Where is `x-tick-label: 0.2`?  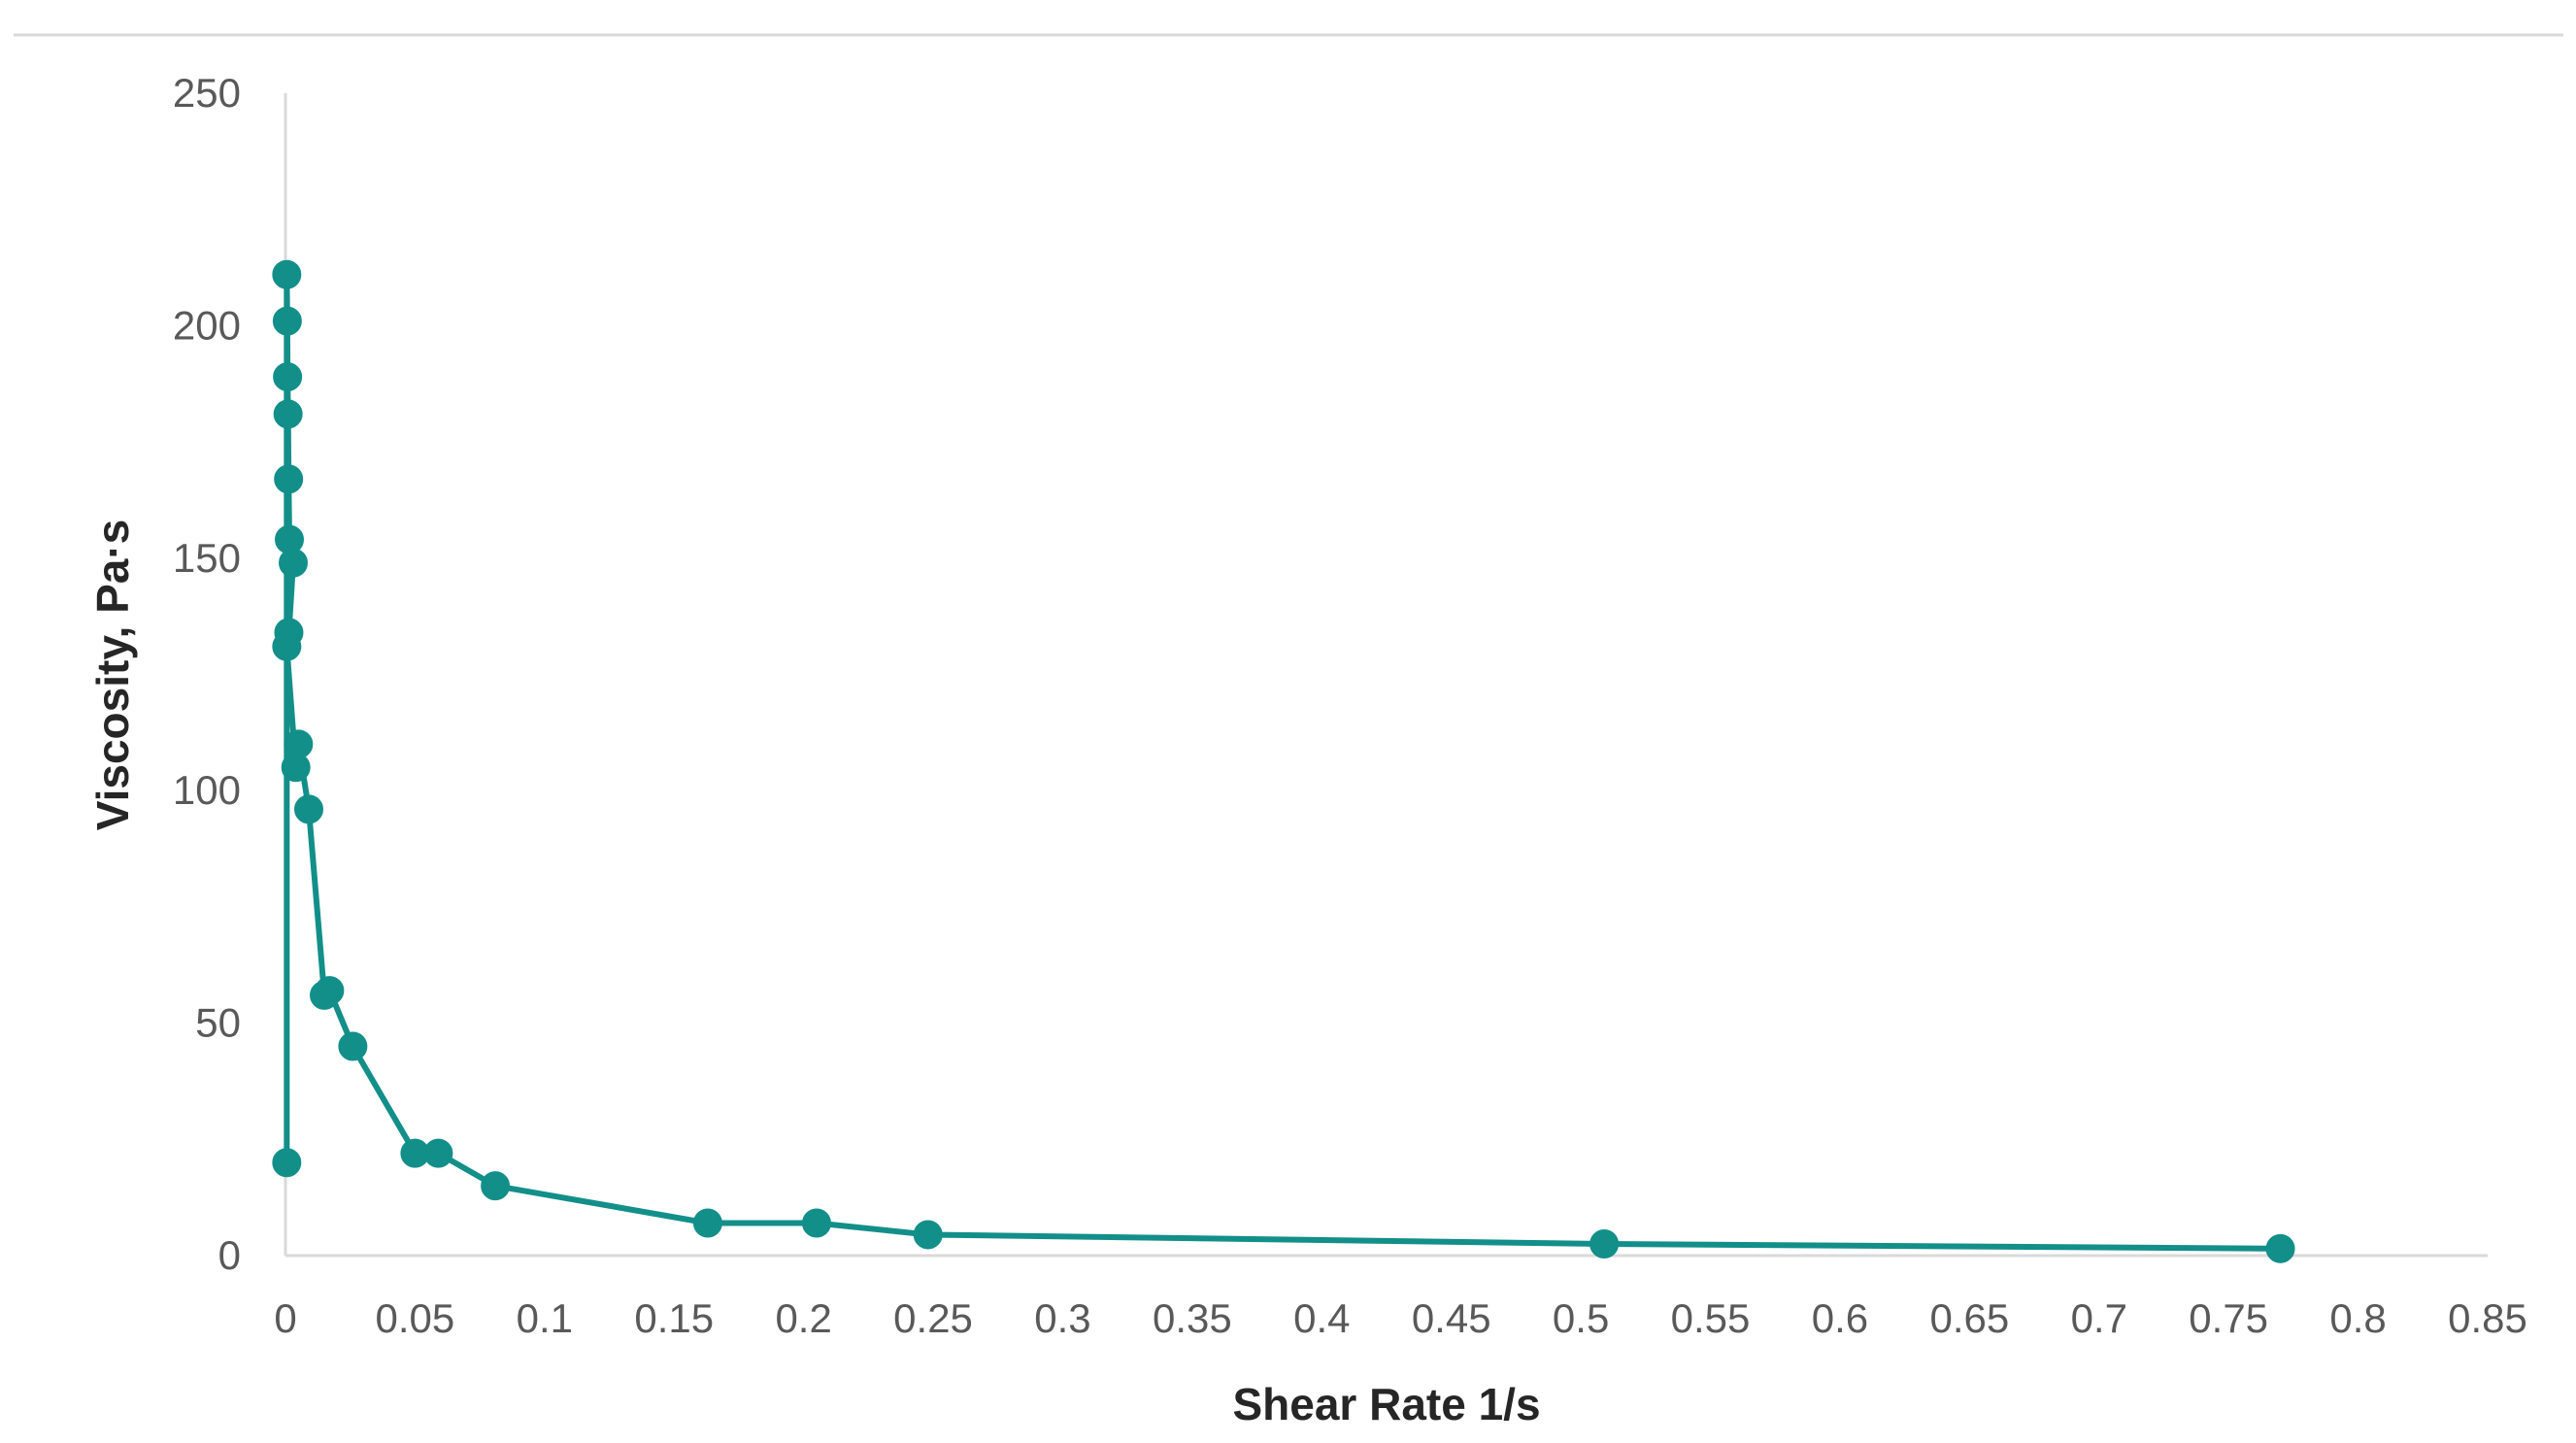 x-tick-label: 0.2 is located at coordinates (803, 1318).